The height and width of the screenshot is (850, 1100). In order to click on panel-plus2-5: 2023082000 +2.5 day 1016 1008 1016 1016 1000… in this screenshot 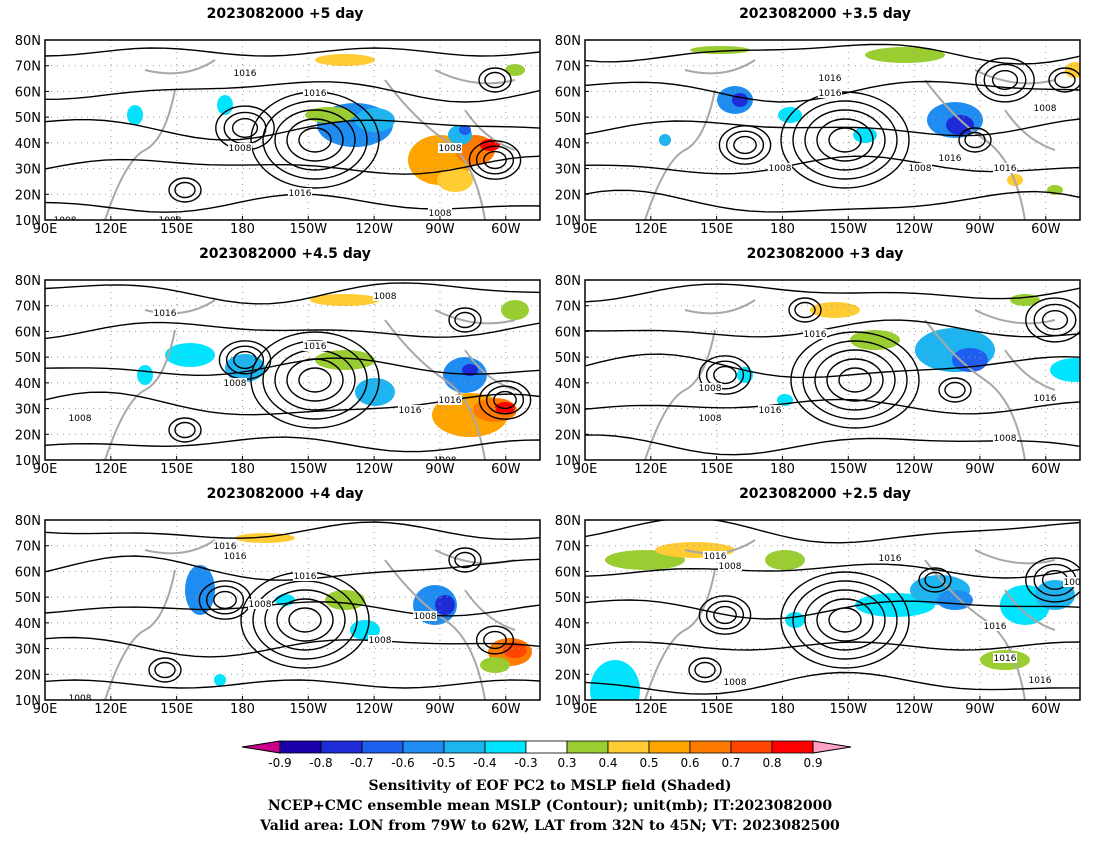, I will do `click(812, 606)`.